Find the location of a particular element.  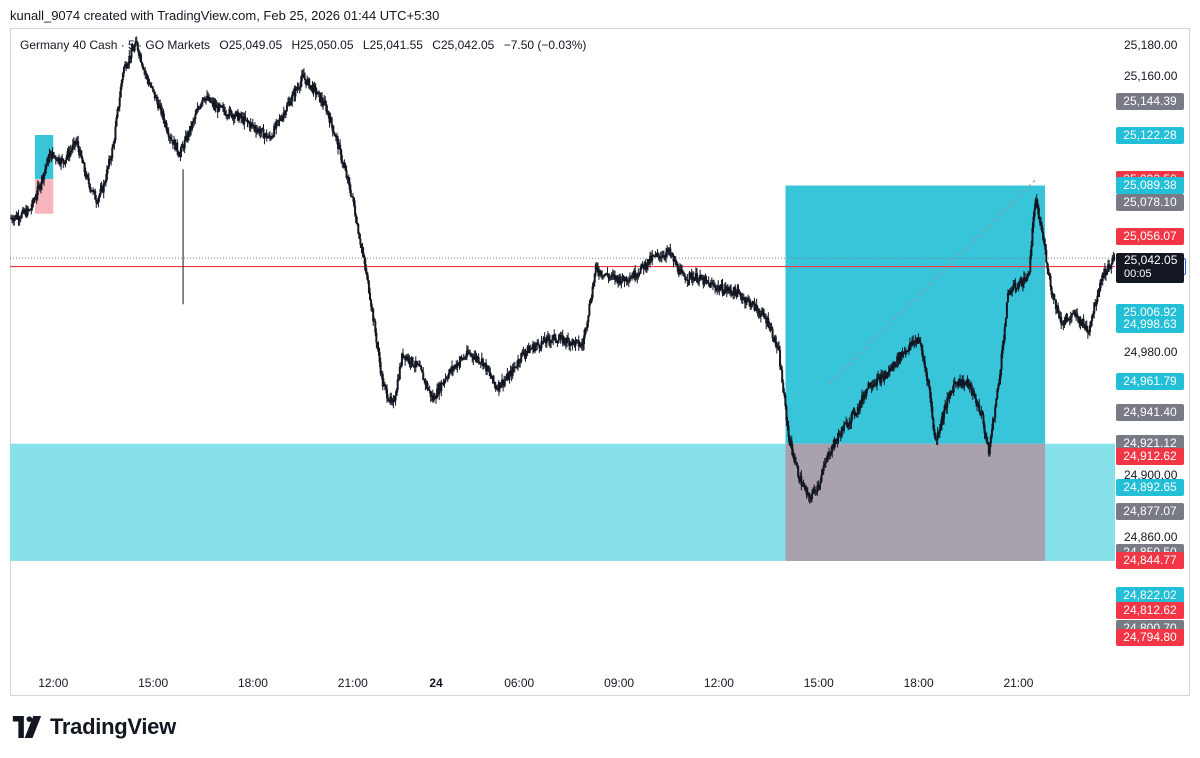

price-tick-label: 25,160.00 is located at coordinates (1151, 76).